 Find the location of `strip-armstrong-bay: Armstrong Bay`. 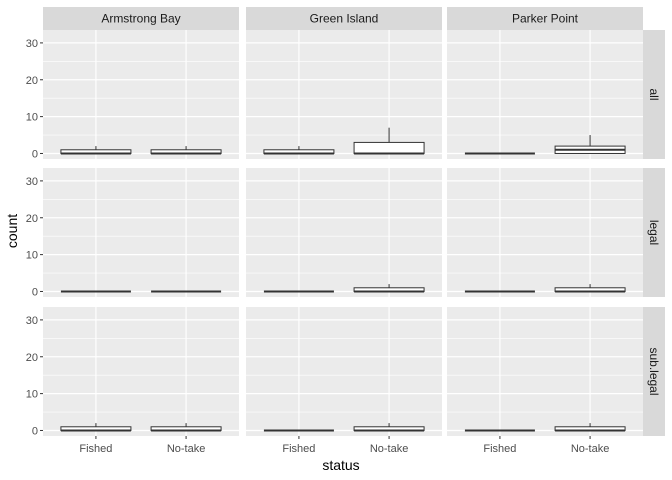

strip-armstrong-bay: Armstrong Bay is located at coordinates (141, 18).